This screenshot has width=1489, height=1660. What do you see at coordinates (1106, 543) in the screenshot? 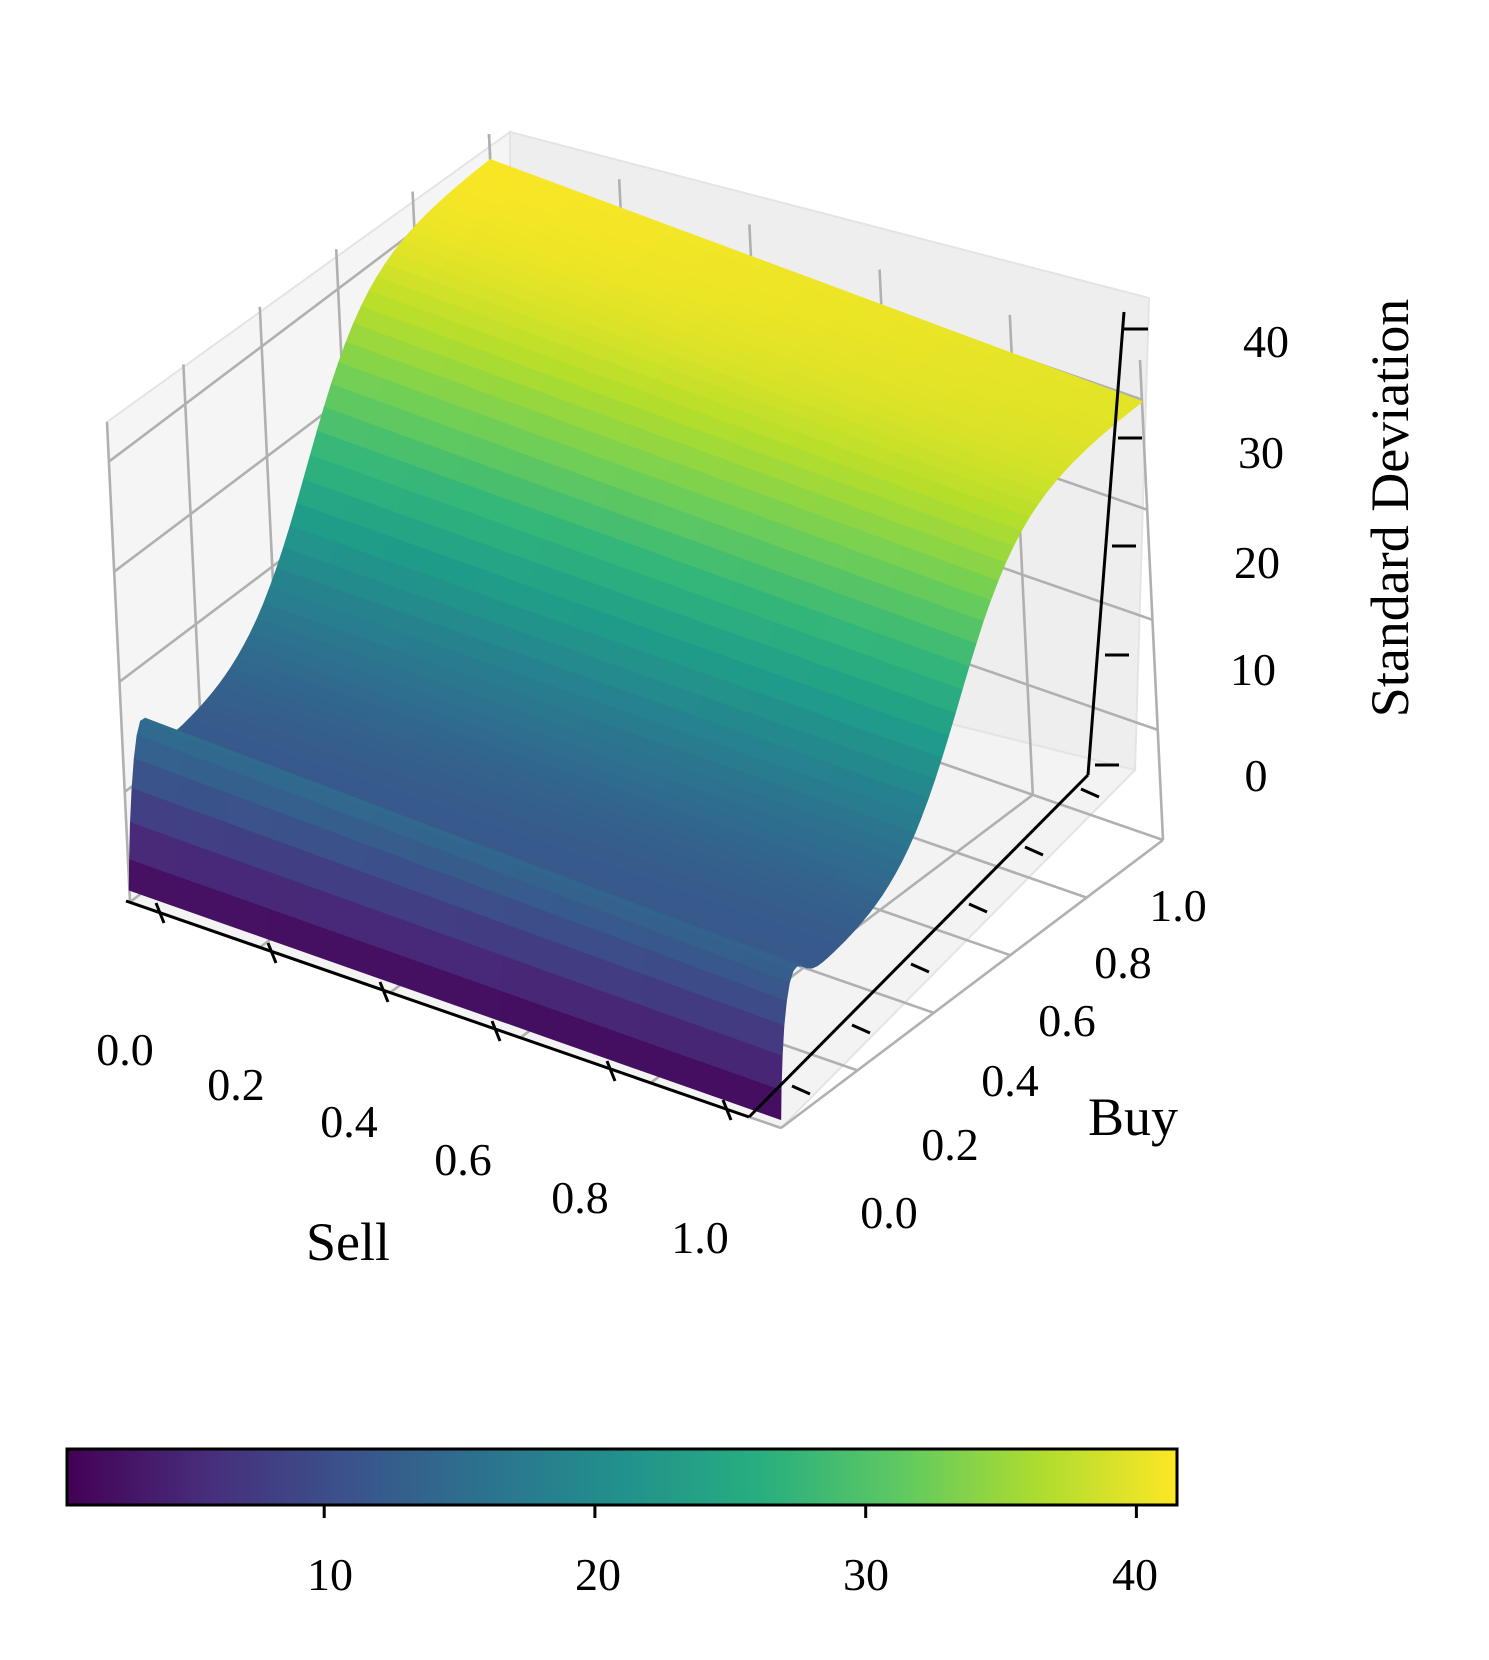
I see `z-axis-line` at bounding box center [1106, 543].